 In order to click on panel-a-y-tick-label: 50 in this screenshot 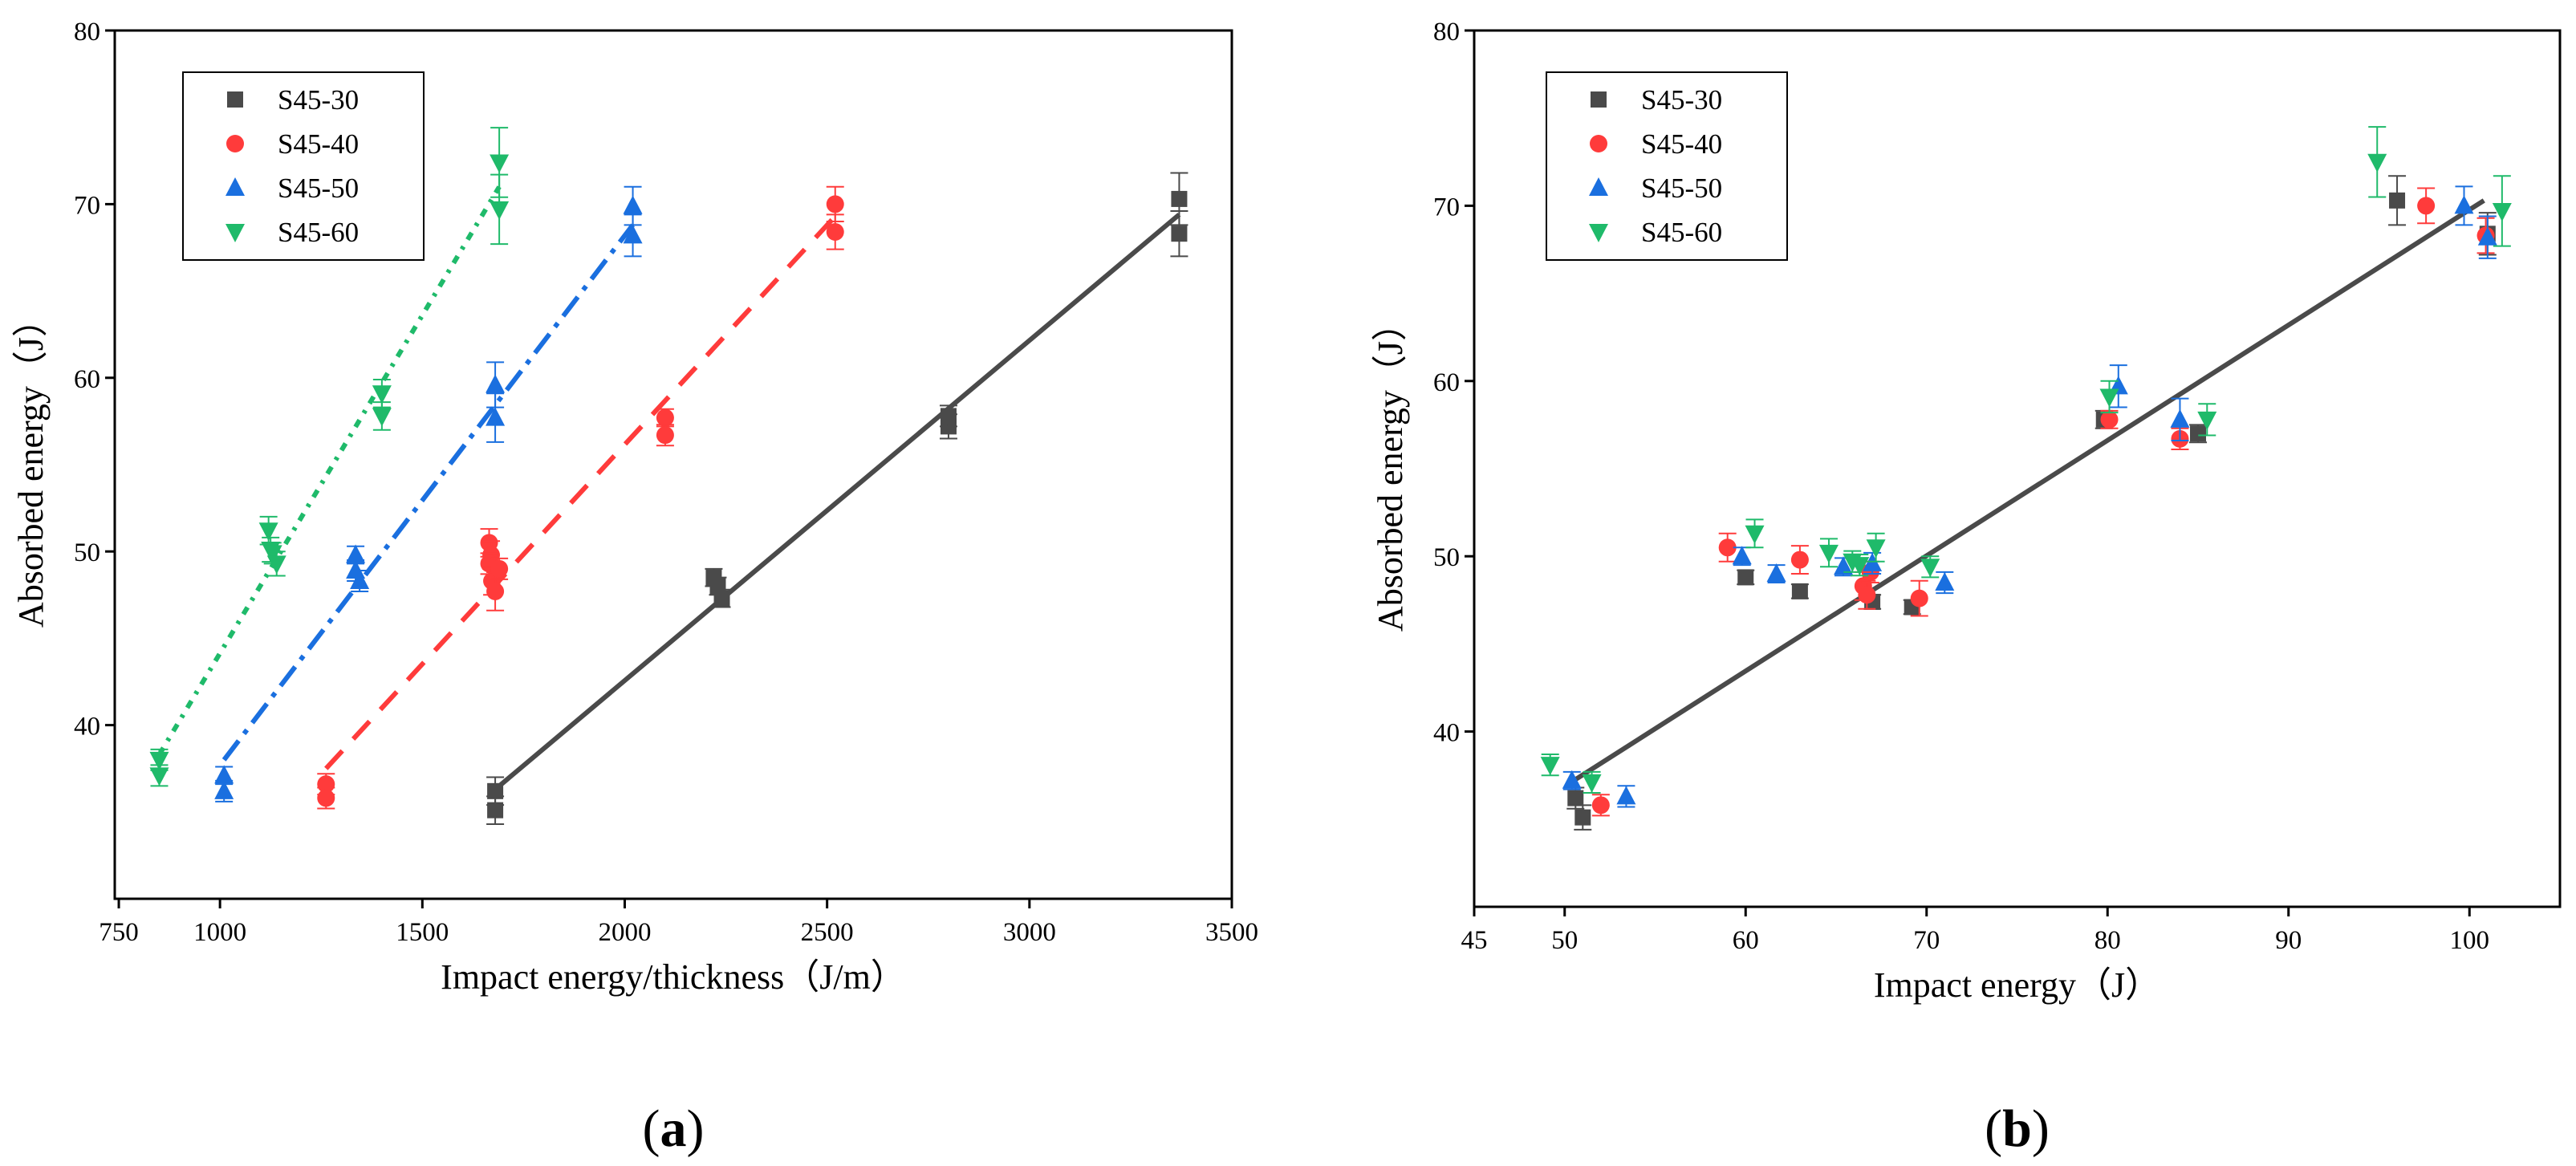, I will do `click(87, 552)`.